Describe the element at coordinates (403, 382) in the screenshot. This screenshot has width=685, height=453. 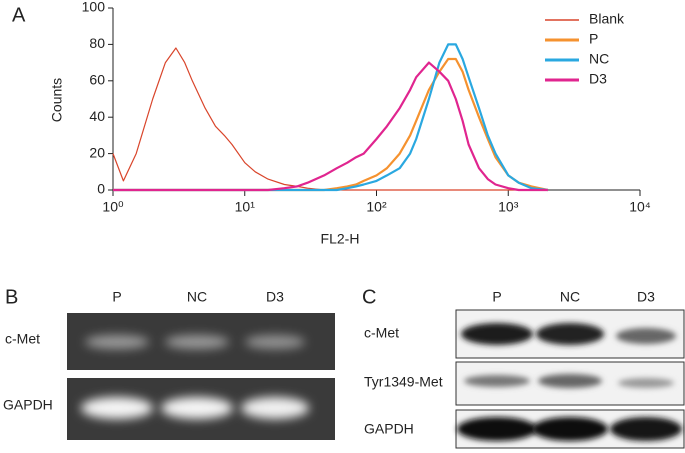
I see `row-label: Tyr1349-Met` at that location.